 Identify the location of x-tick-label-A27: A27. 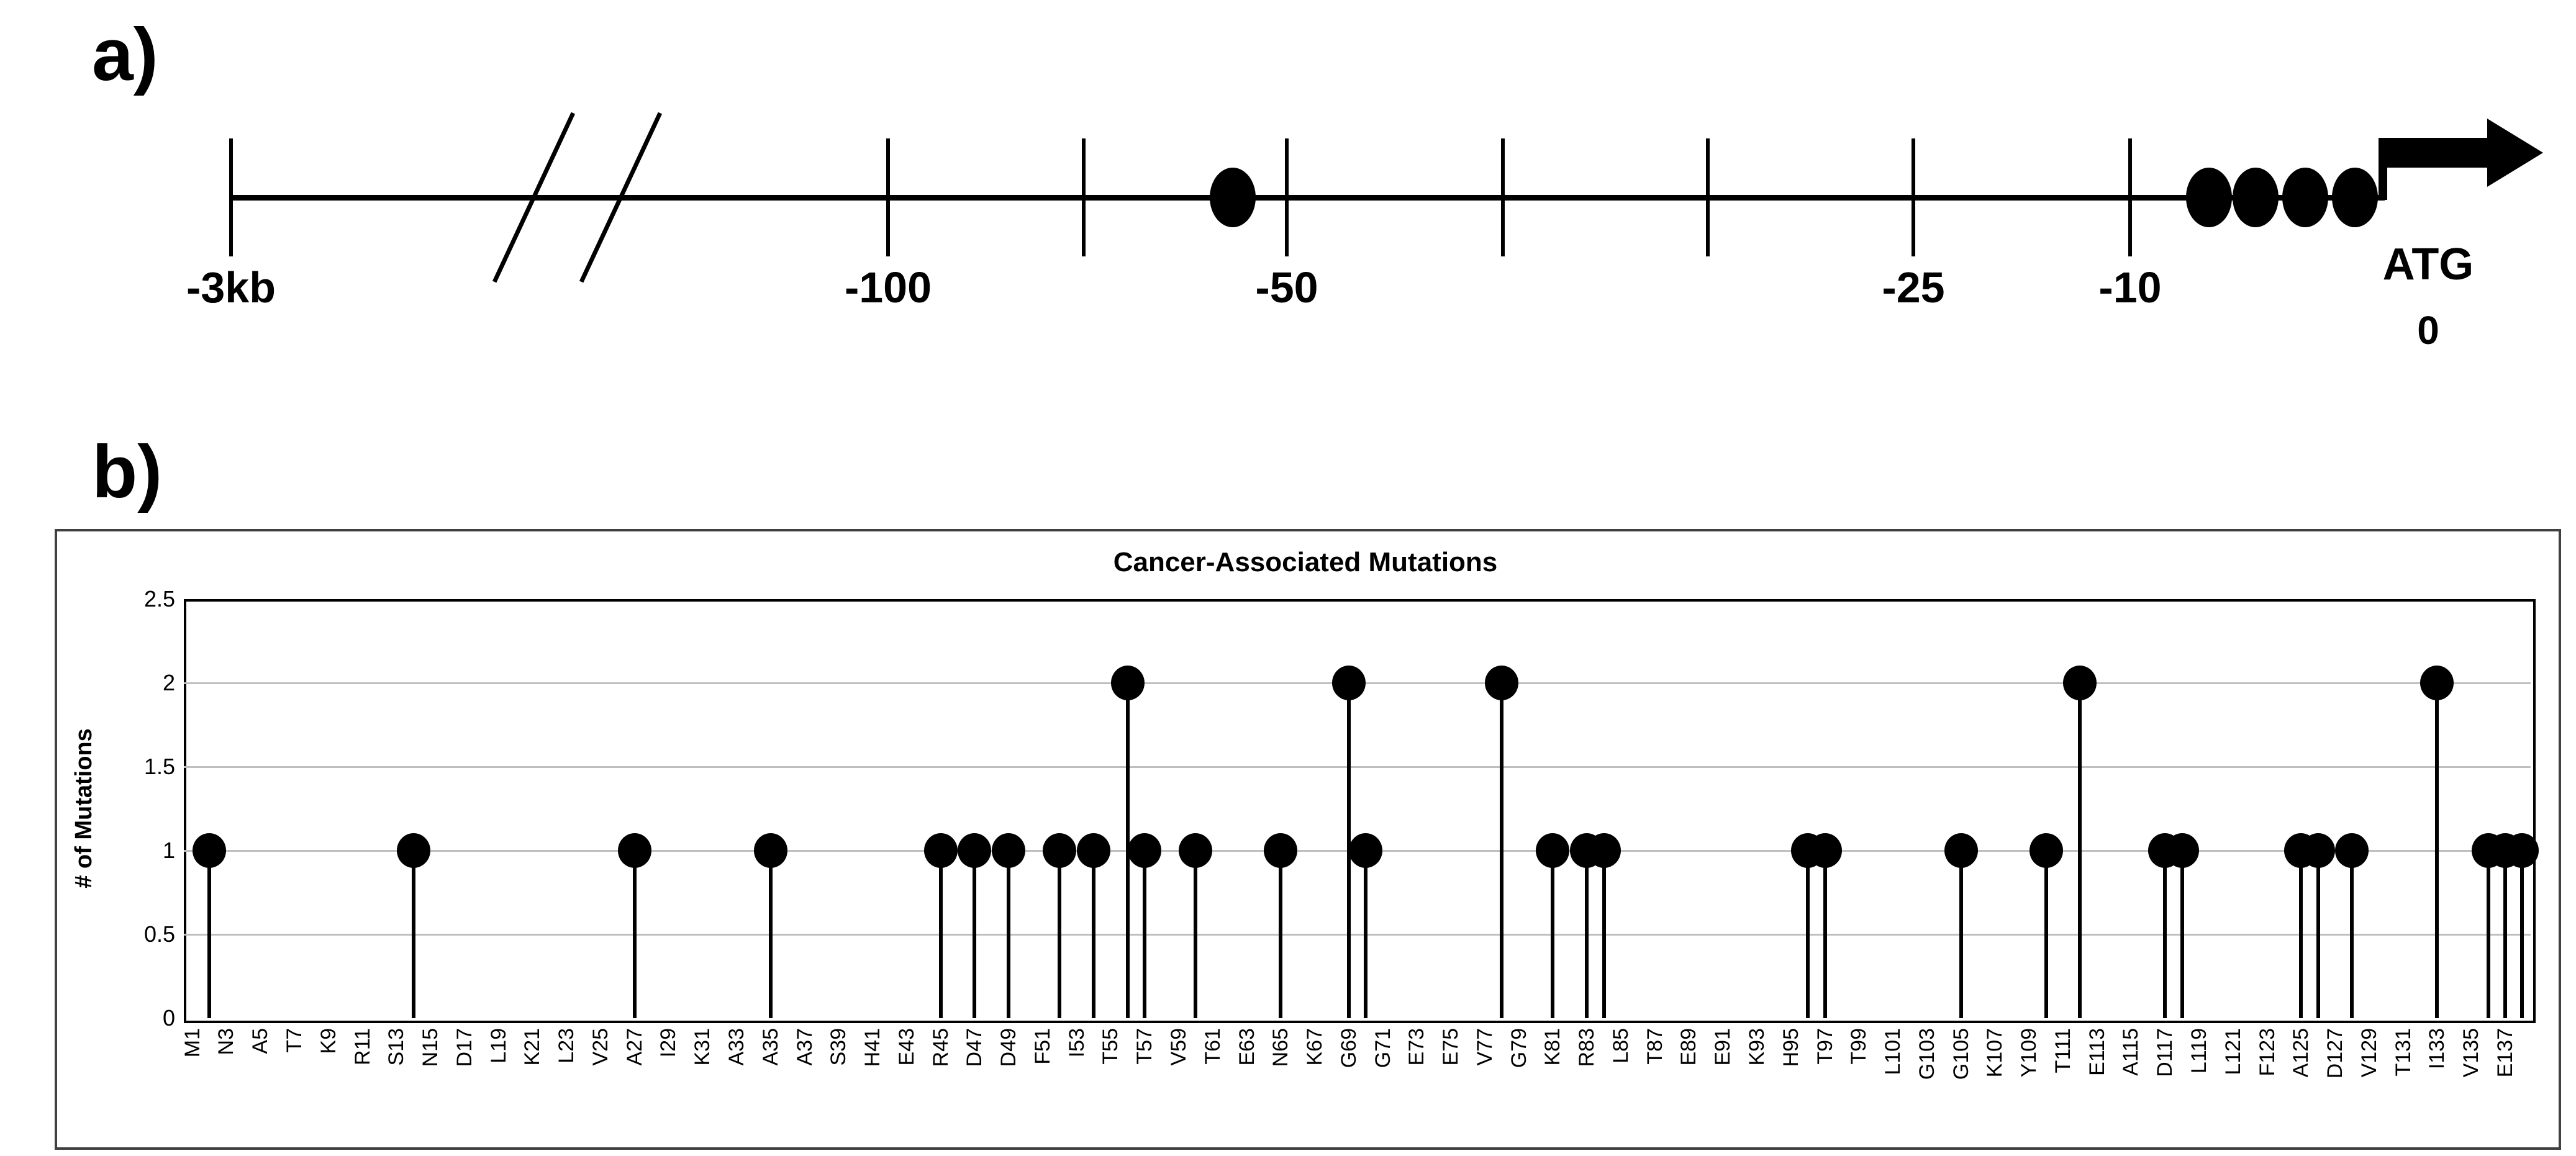
(634, 1047).